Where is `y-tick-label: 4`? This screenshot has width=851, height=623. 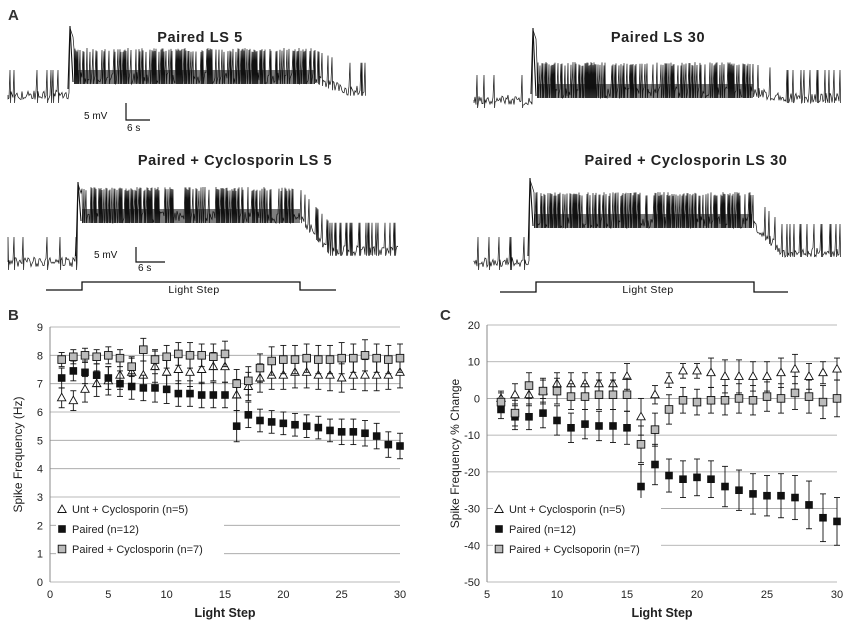
y-tick-label: 4 is located at coordinates (40, 470).